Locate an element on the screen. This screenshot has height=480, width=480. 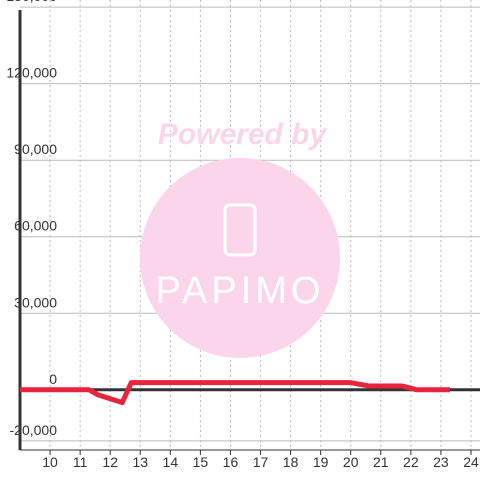
x-tick-label: 15 is located at coordinates (201, 462).